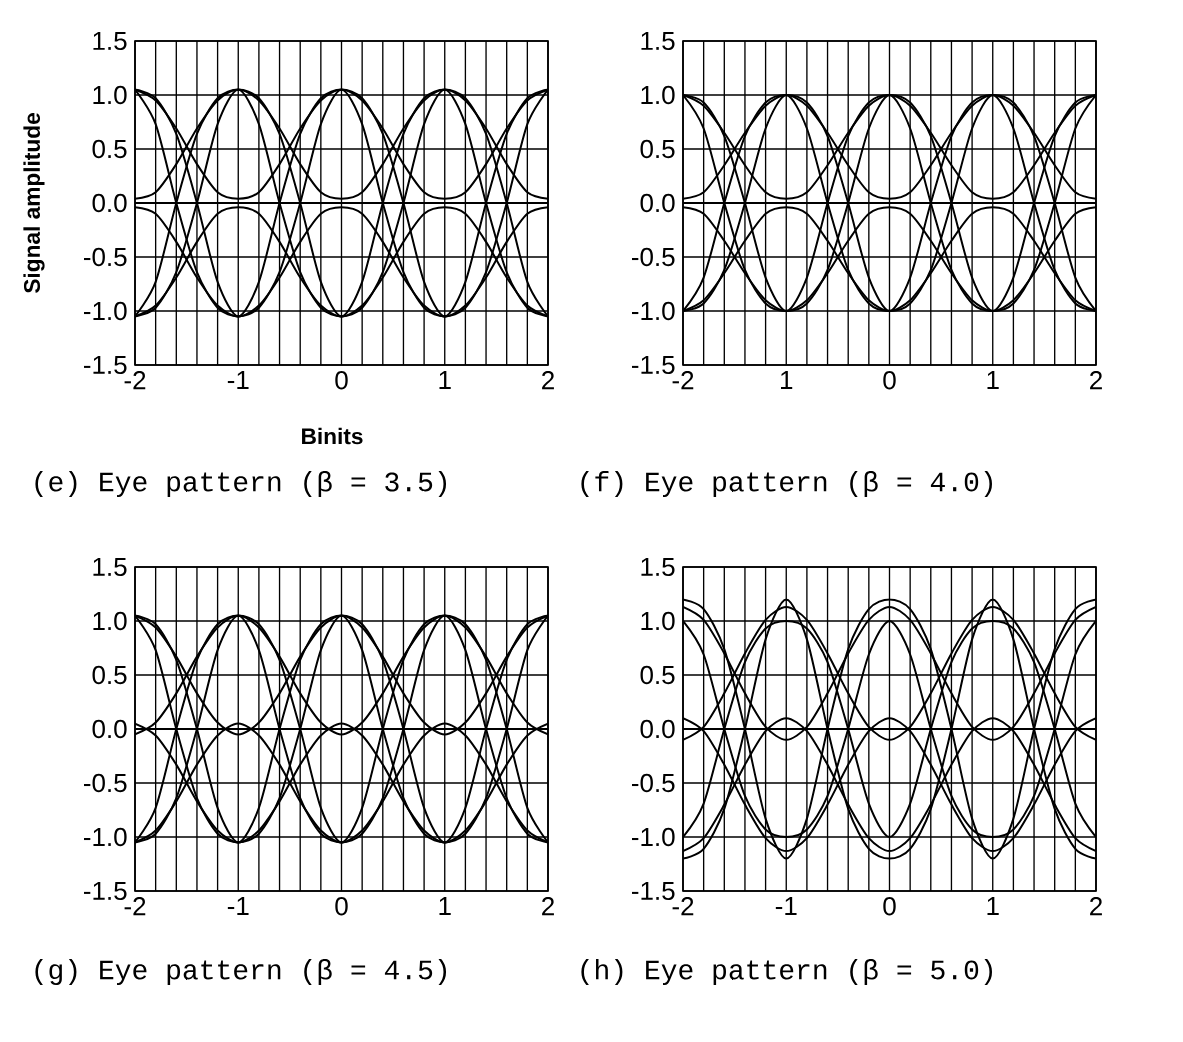 Image resolution: width=1183 pixels, height=1042 pixels. I want to click on text: (f) Eye pattern (β = 4.0), so click(786, 484).